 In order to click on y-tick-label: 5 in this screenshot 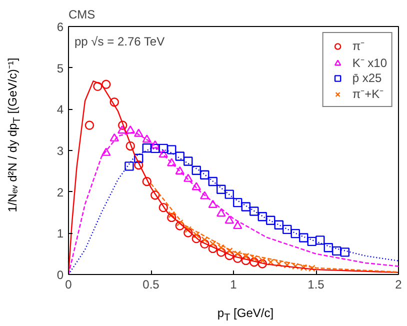, I will do `click(60, 68)`.